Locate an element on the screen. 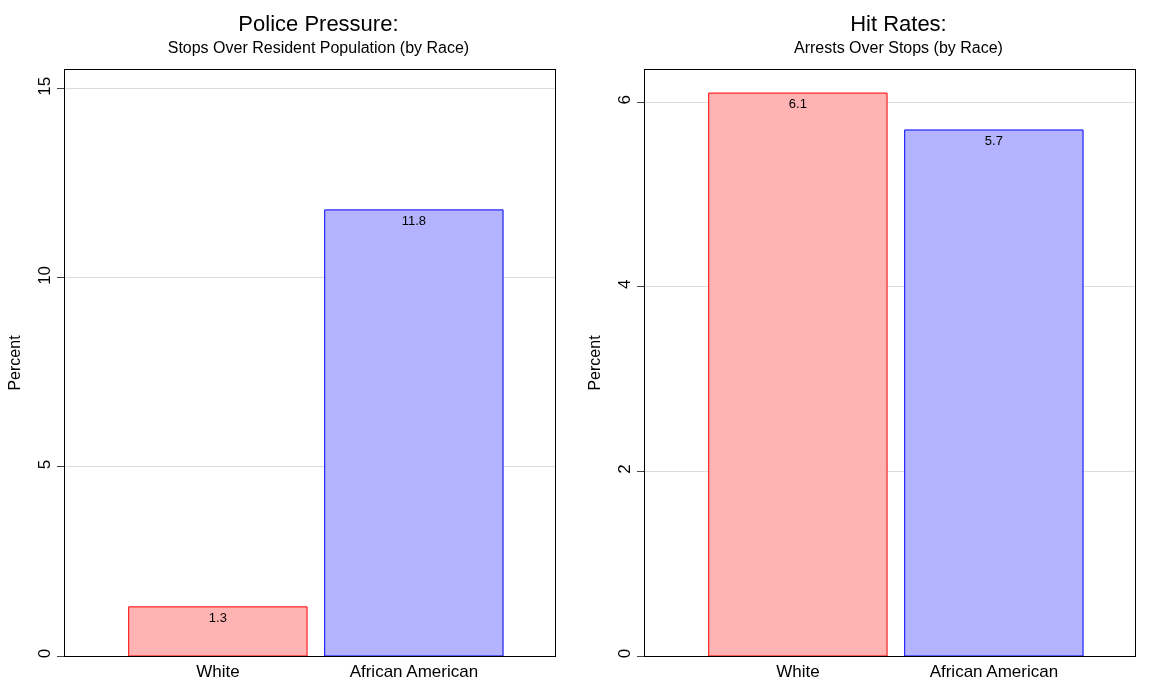  y-tick-label: 2 is located at coordinates (625, 469).